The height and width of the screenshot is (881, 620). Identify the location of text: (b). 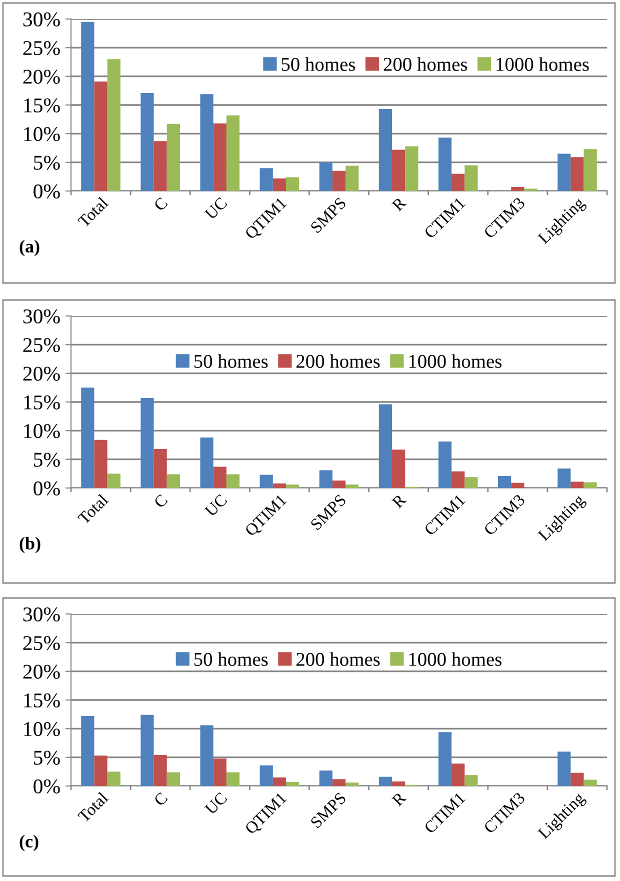
(30, 545).